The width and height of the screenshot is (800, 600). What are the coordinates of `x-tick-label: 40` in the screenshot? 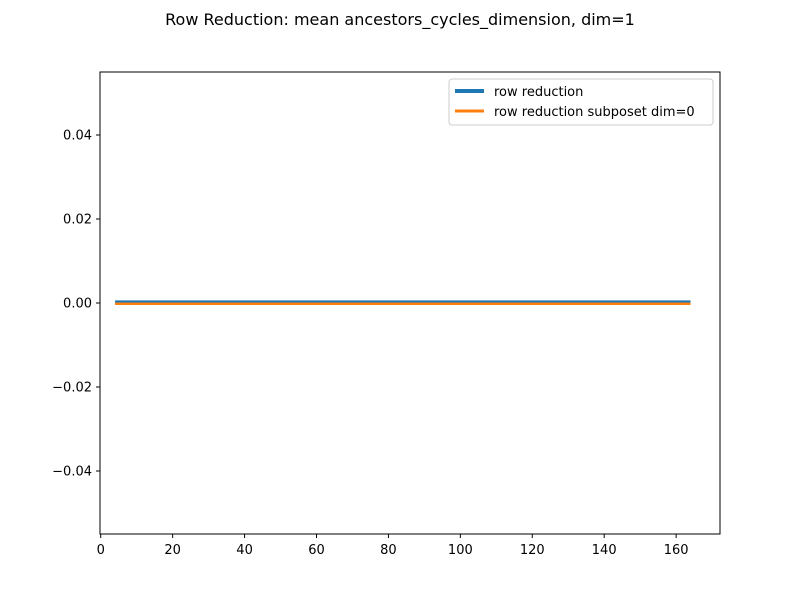 It's located at (244, 550).